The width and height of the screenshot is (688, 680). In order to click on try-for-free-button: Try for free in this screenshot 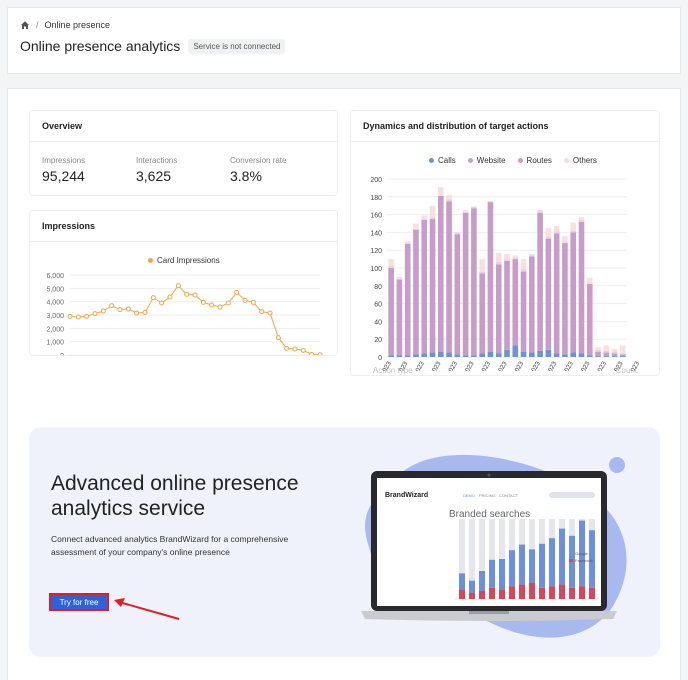, I will do `click(79, 602)`.